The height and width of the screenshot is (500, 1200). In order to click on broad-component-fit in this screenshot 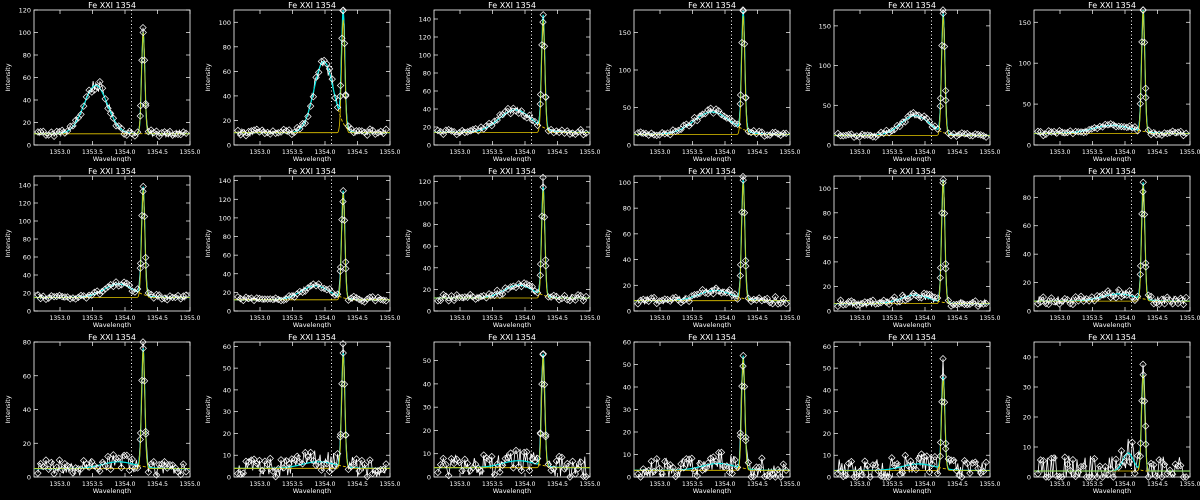, I will do `click(512, 121)`.